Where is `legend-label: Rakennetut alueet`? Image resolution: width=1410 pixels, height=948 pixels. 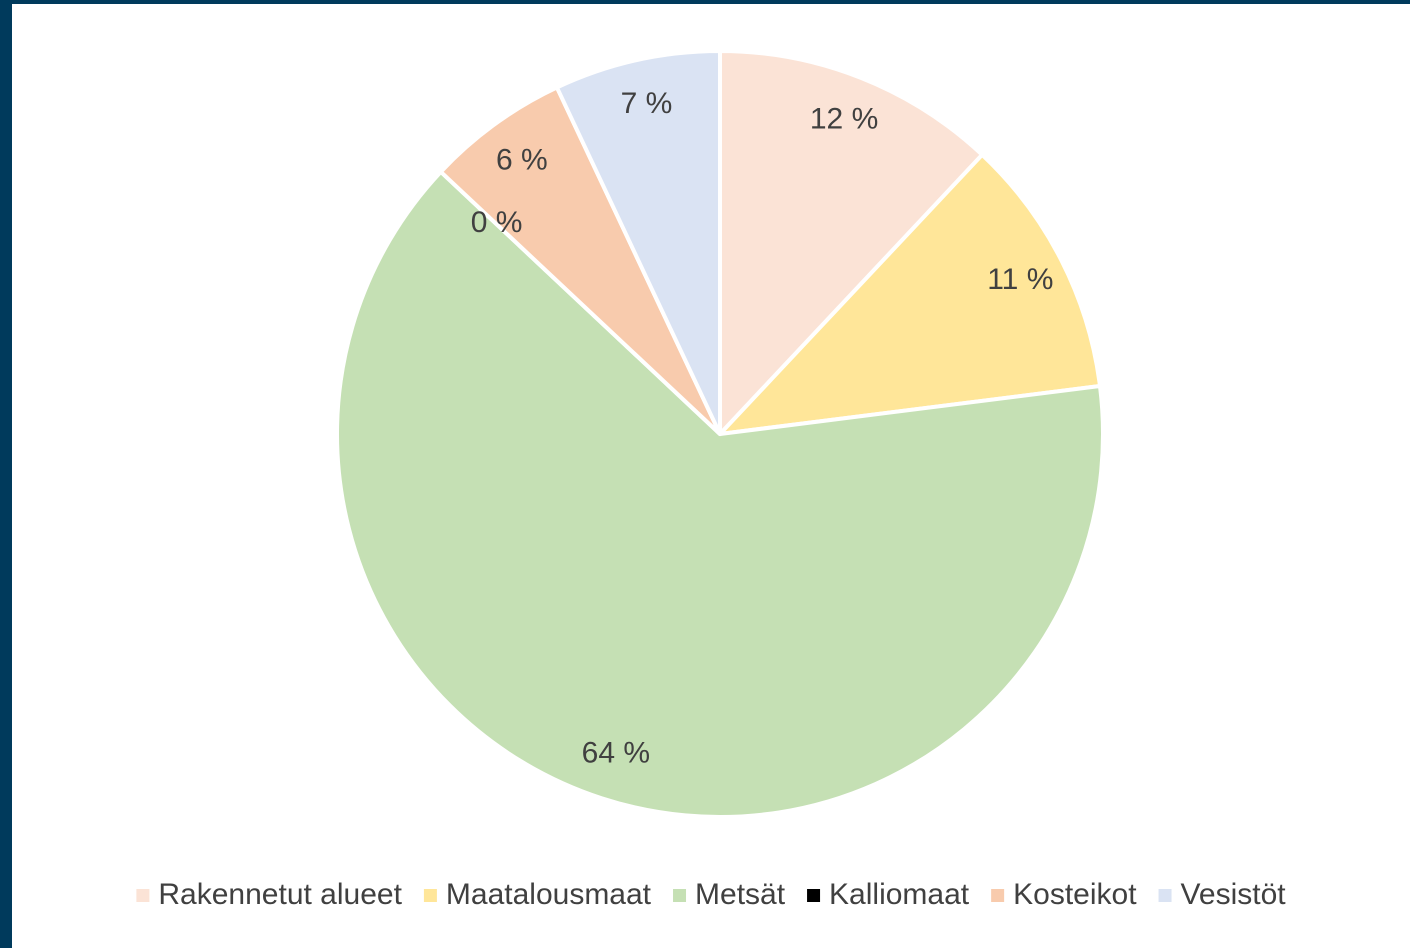
legend-label: Rakennetut alueet is located at coordinates (280, 894).